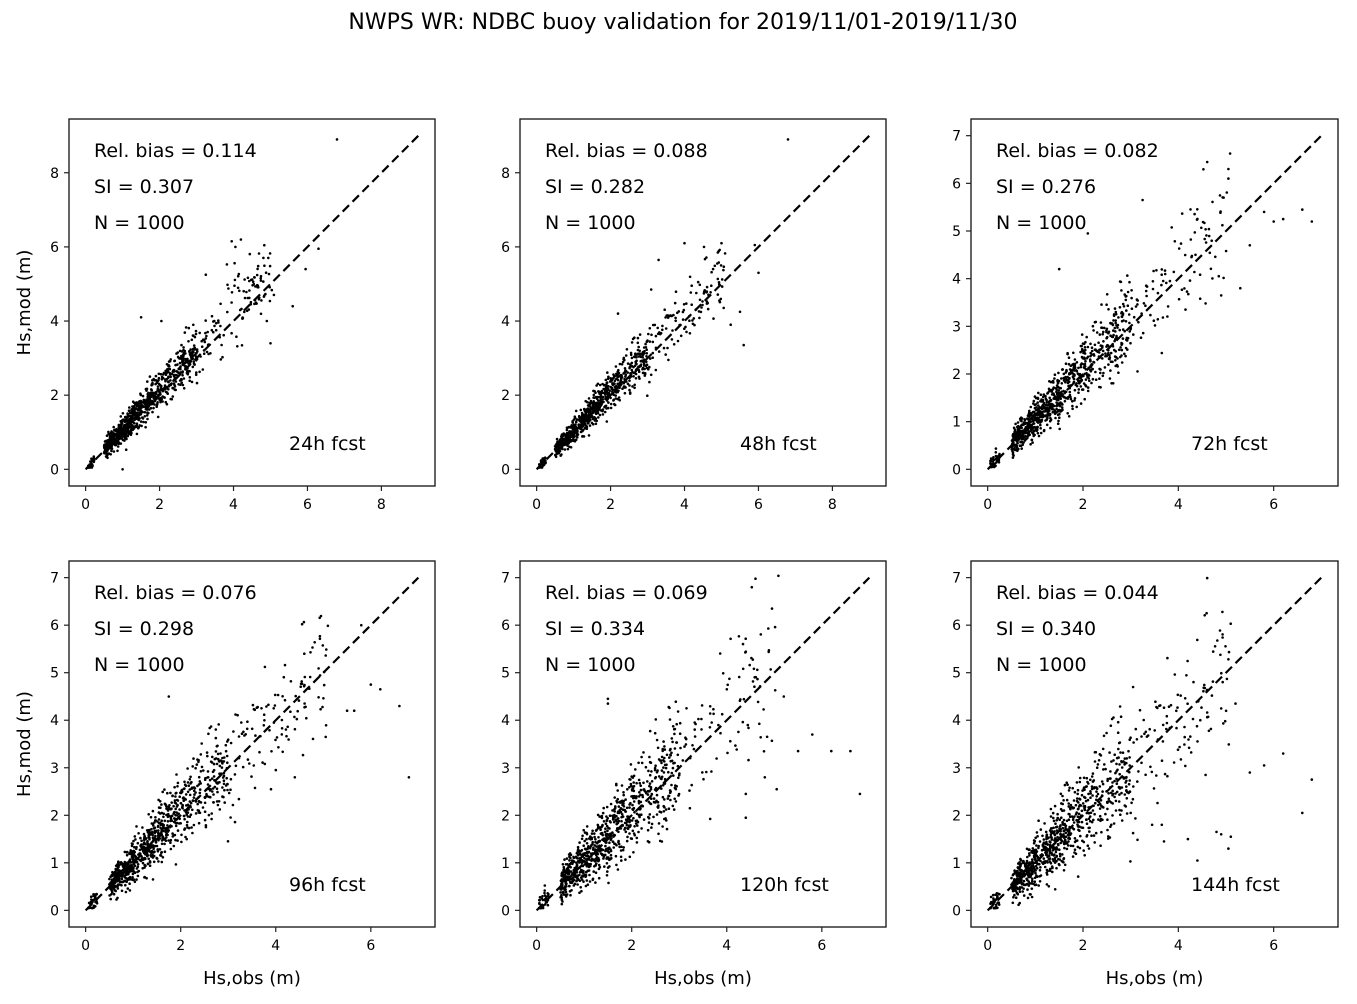 This screenshot has width=1357, height=1004. I want to click on si-annotation: SI = 0.276, so click(1046, 187).